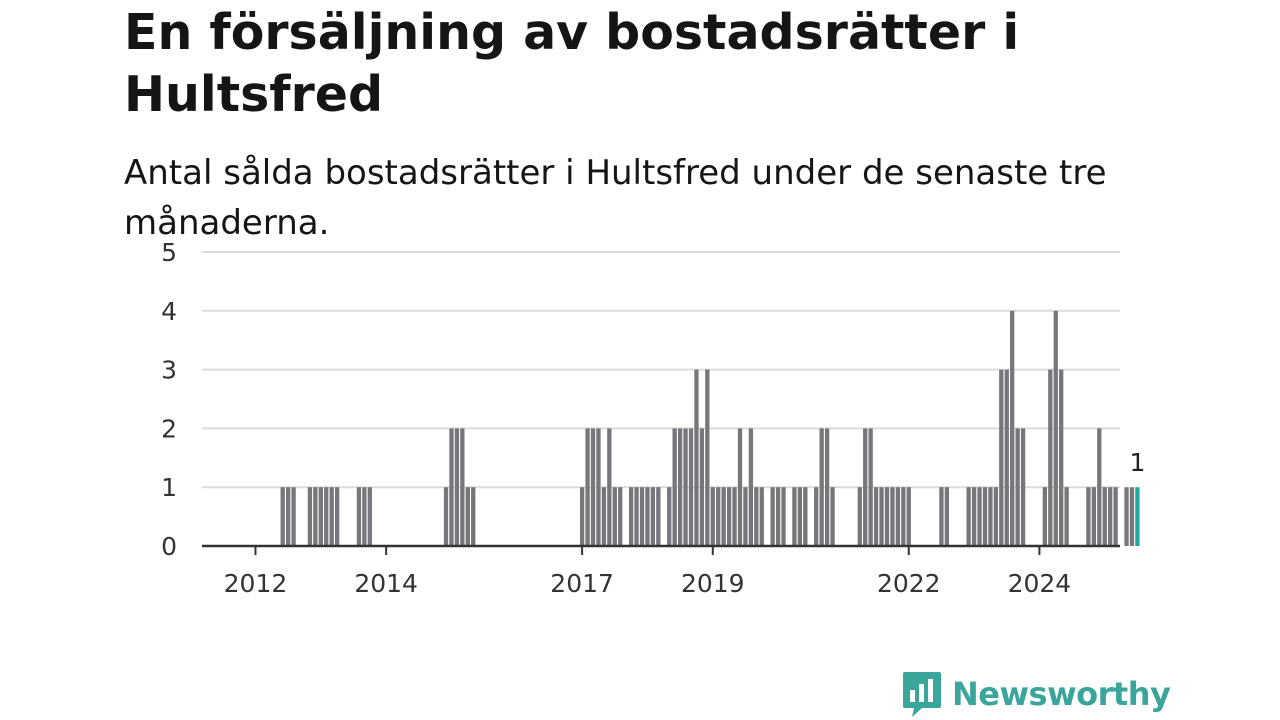 The width and height of the screenshot is (1280, 720). What do you see at coordinates (909, 583) in the screenshot?
I see `x-tick-label: 2022` at bounding box center [909, 583].